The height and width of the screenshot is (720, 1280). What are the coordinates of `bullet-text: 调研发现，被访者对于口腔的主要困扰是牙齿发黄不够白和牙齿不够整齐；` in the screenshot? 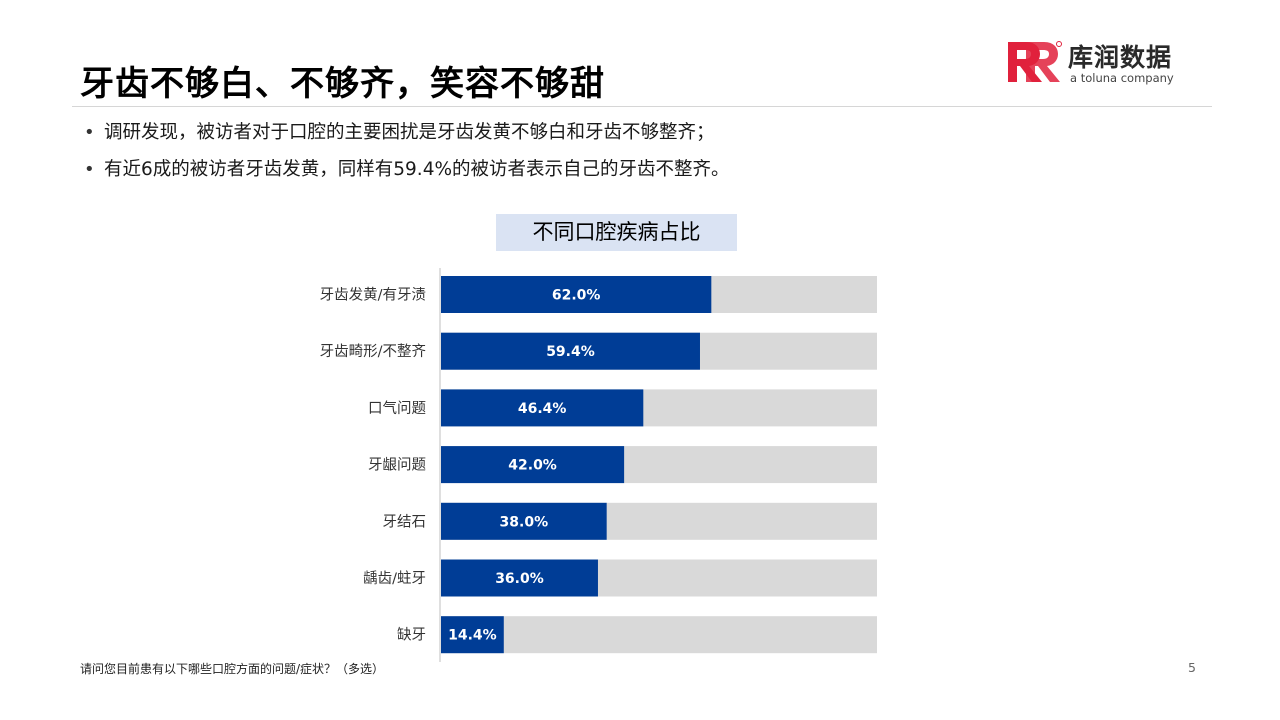 It's located at (409, 132).